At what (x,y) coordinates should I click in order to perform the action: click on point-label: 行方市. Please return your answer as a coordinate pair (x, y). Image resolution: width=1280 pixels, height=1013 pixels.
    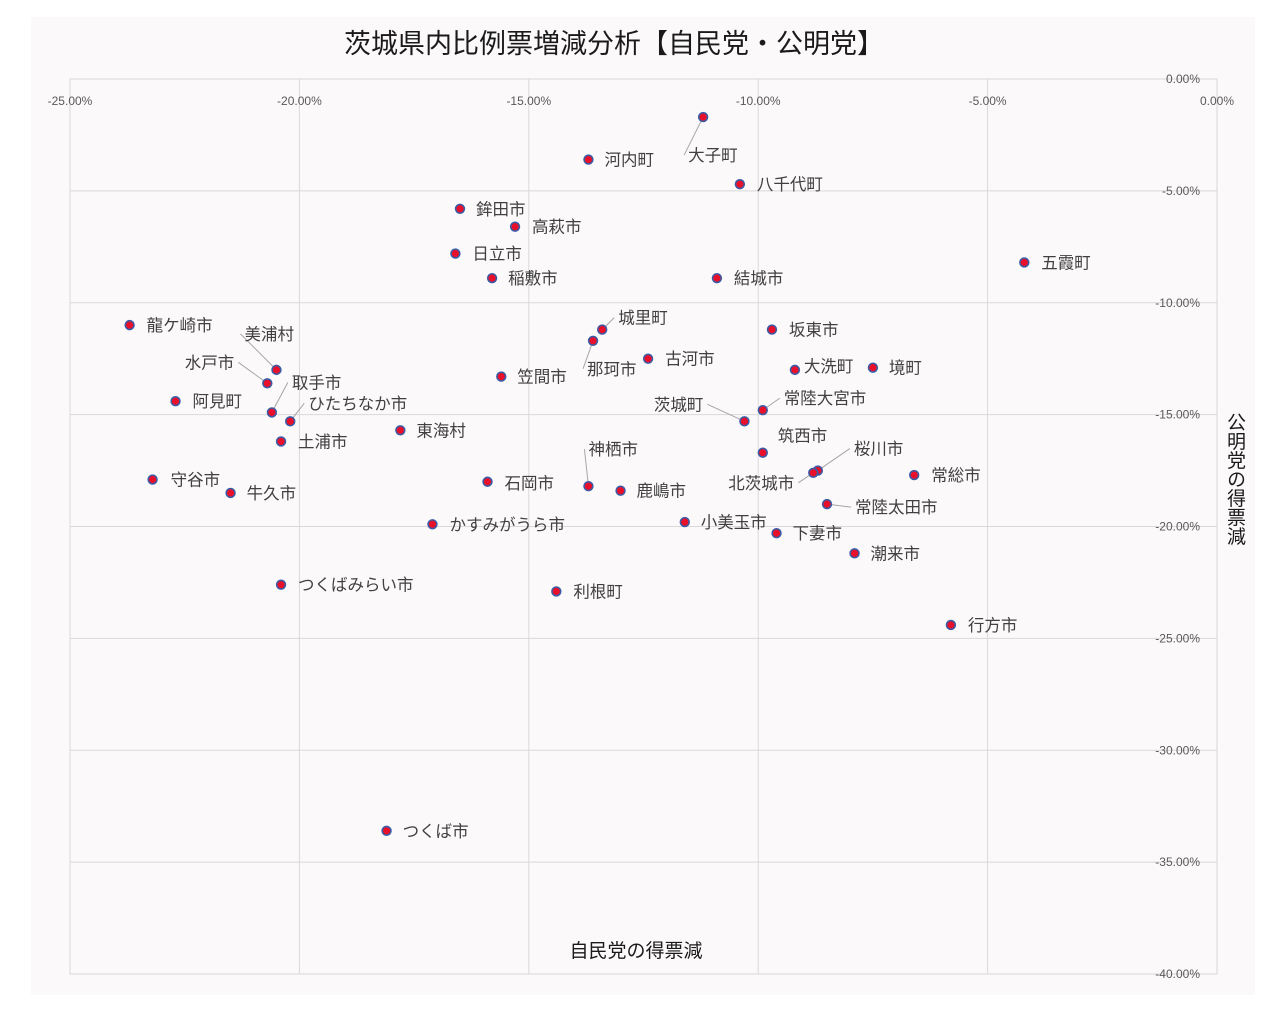
    Looking at the image, I should click on (993, 625).